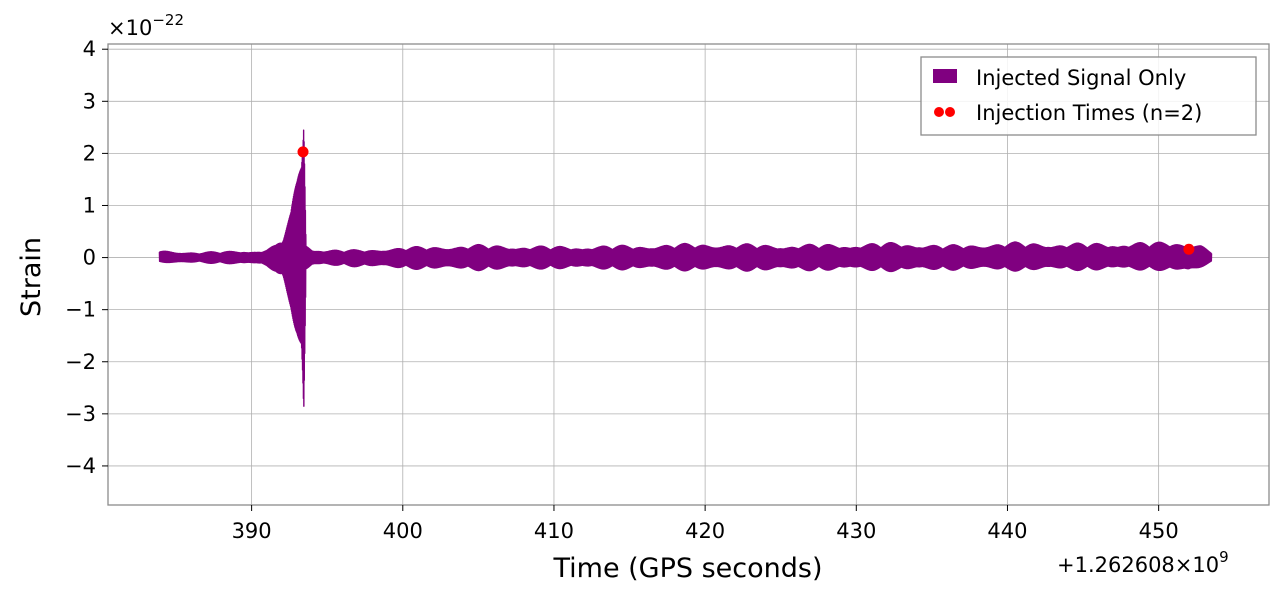 The height and width of the screenshot is (598, 1284). What do you see at coordinates (746, 200) in the screenshot?
I see `injection-markers` at bounding box center [746, 200].